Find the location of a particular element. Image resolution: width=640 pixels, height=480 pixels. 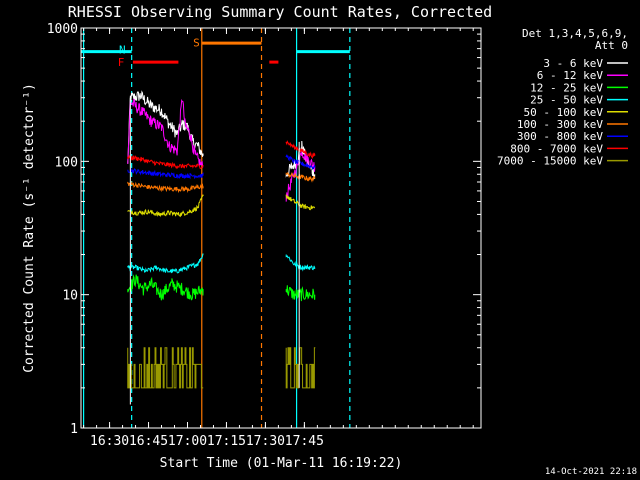

series-line-7-seg1 is located at coordinates (165, 162).